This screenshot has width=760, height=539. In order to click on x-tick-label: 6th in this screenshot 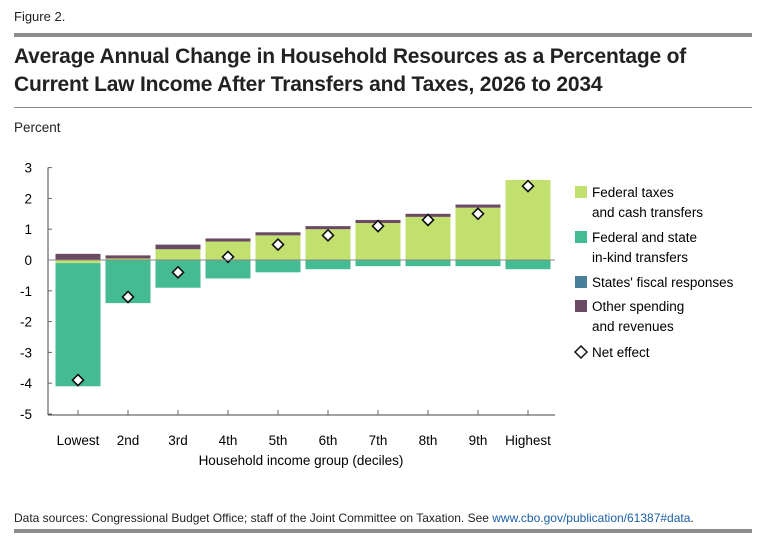, I will do `click(328, 440)`.